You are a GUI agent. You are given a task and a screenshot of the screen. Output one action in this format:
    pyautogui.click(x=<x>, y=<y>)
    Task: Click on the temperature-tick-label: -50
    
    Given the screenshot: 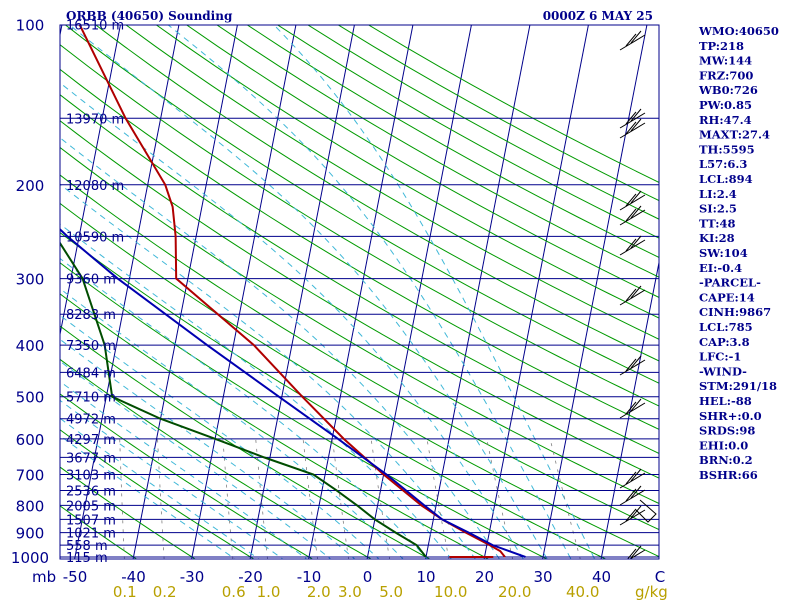 What is the action you would take?
    pyautogui.click(x=75, y=577)
    